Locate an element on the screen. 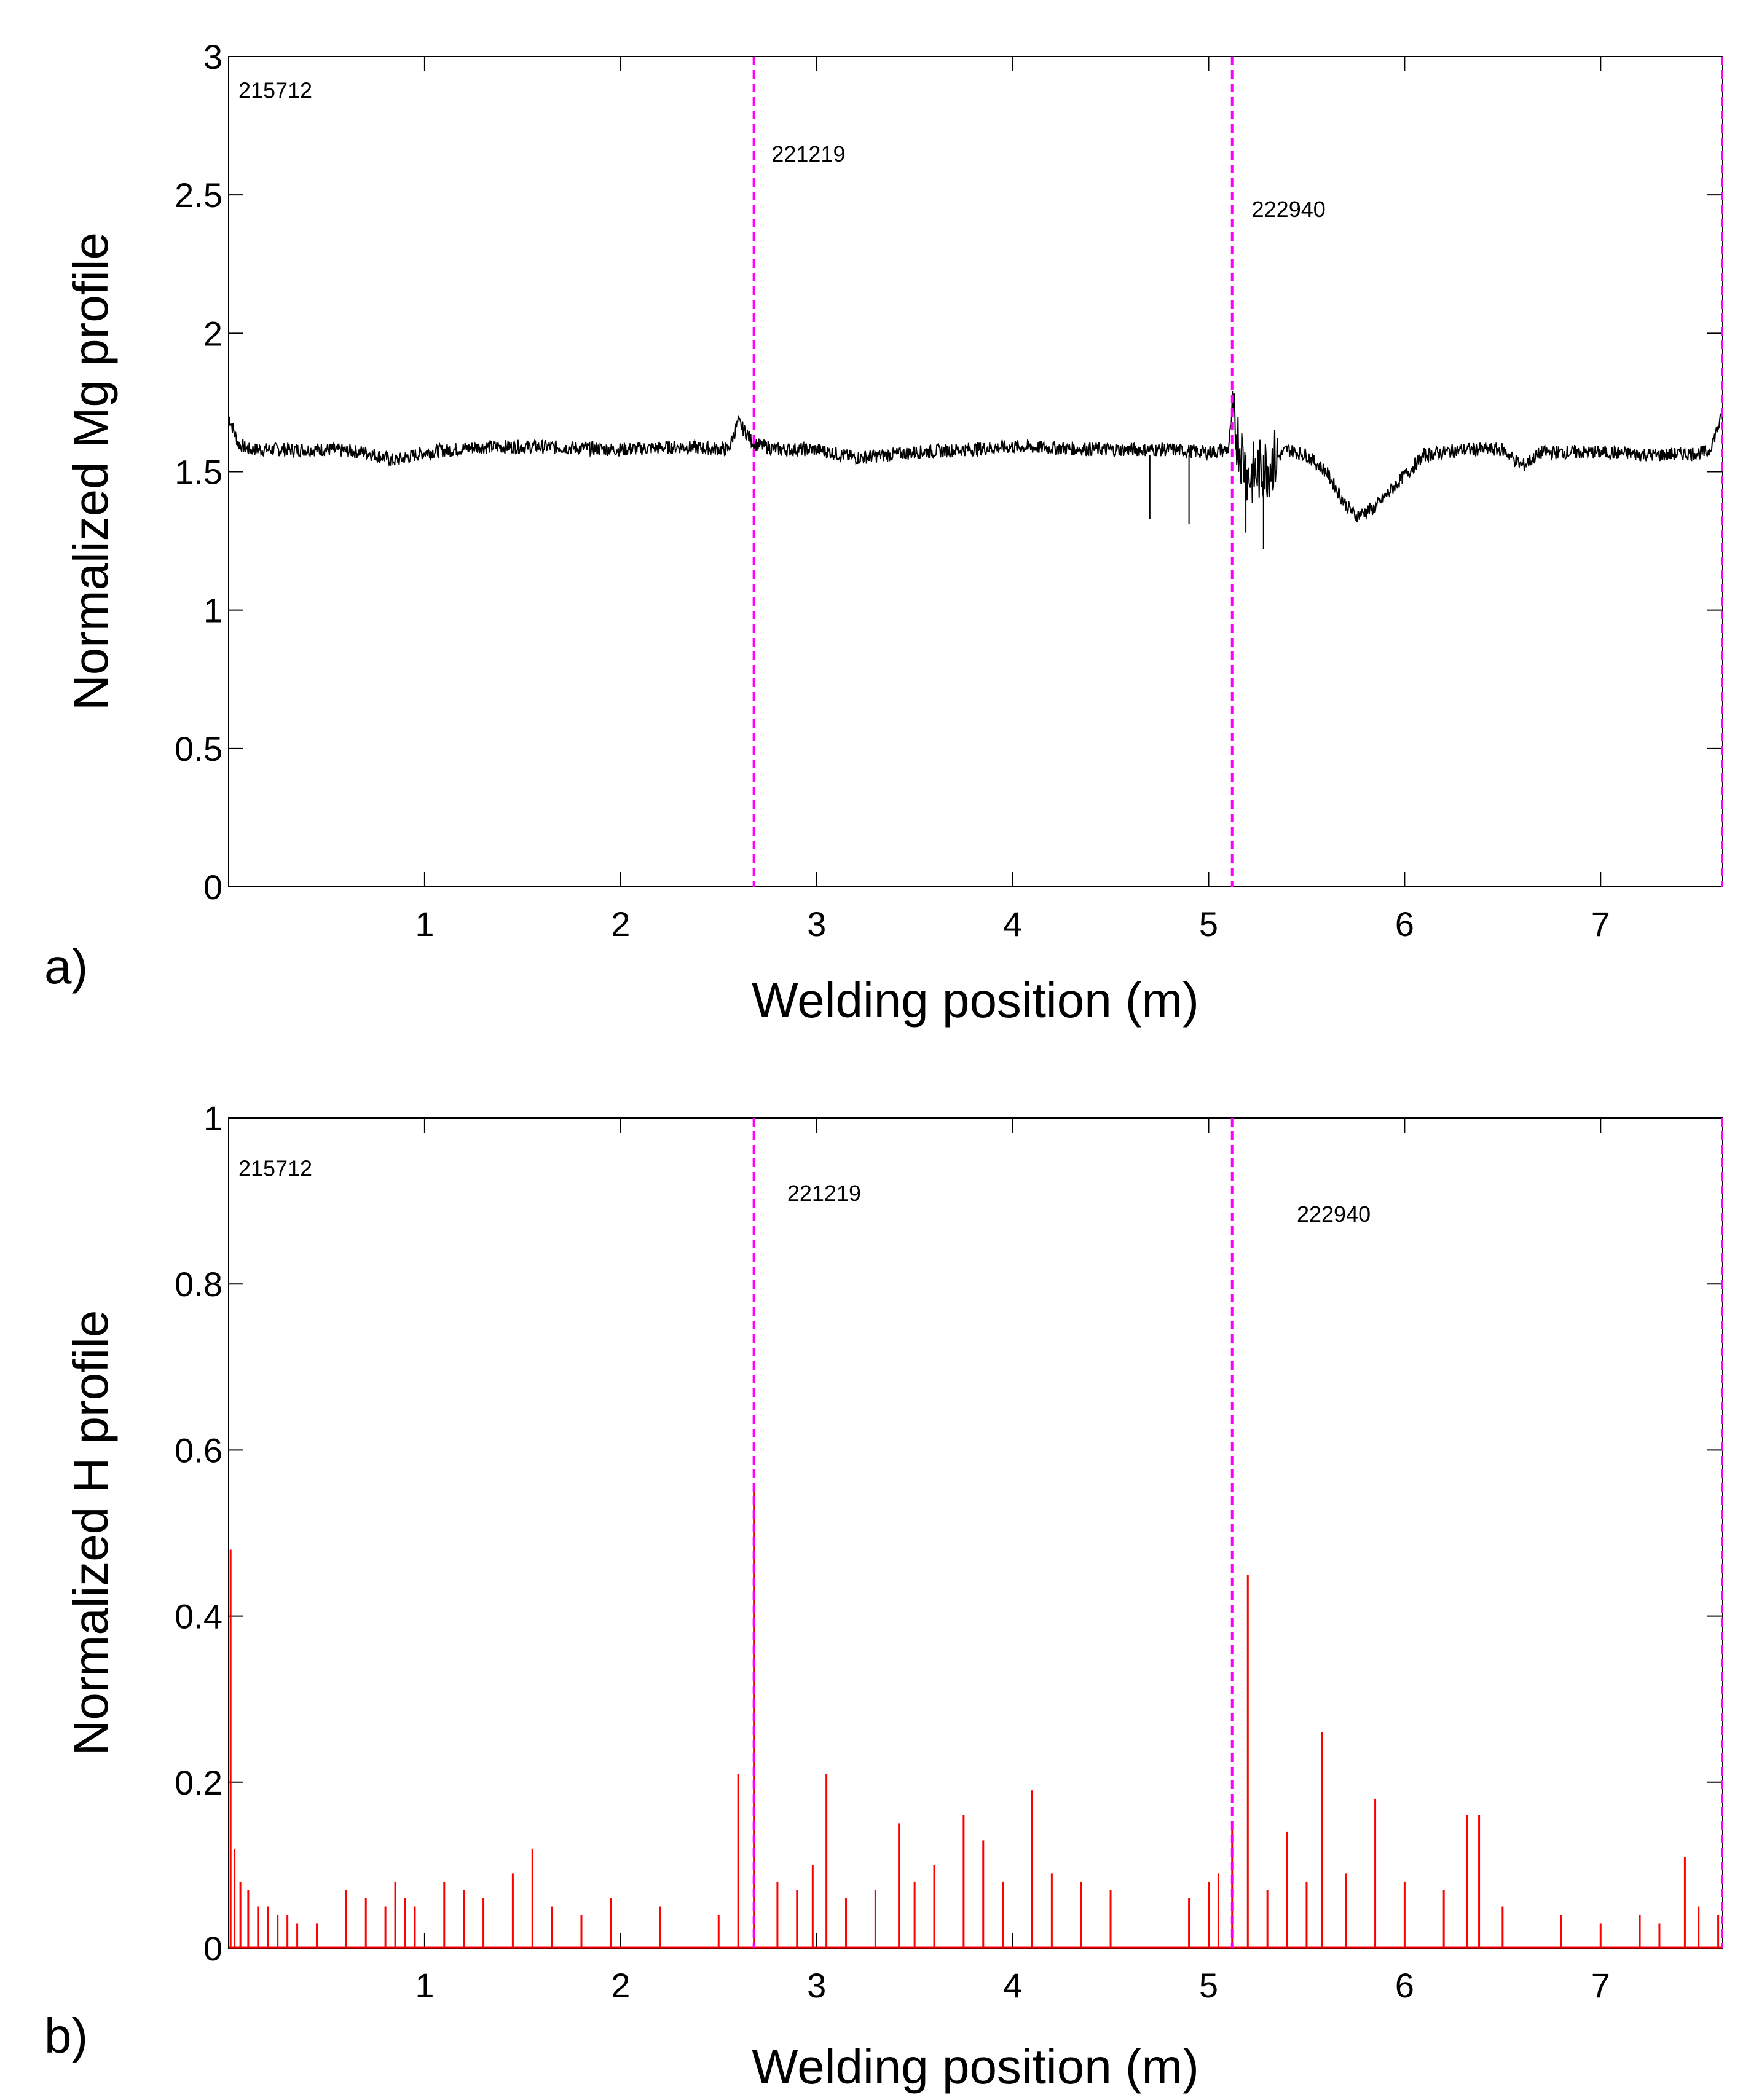 The height and width of the screenshot is (2100, 1759). y-tick-label: 0.2 is located at coordinates (198, 1783).